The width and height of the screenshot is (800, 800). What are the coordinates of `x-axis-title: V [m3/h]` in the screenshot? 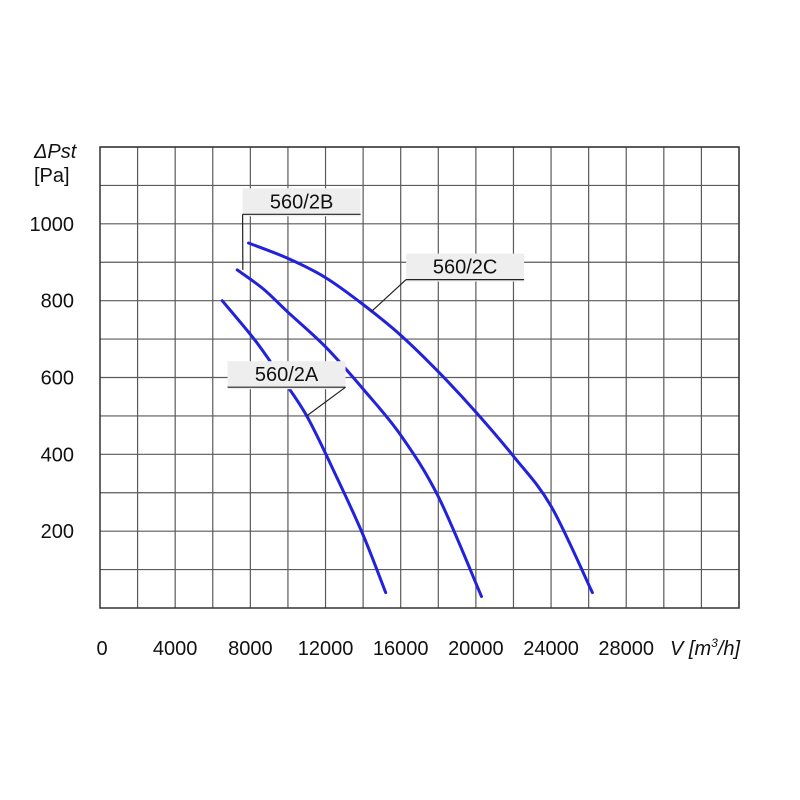 It's located at (705, 648).